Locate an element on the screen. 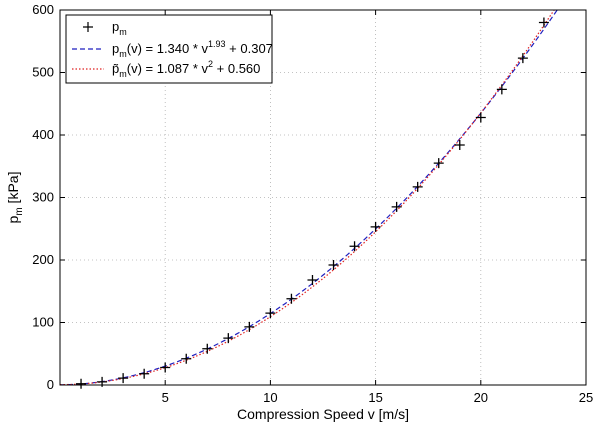 This screenshot has height=425, width=600. legend-label-data-sub: m is located at coordinates (123, 32).